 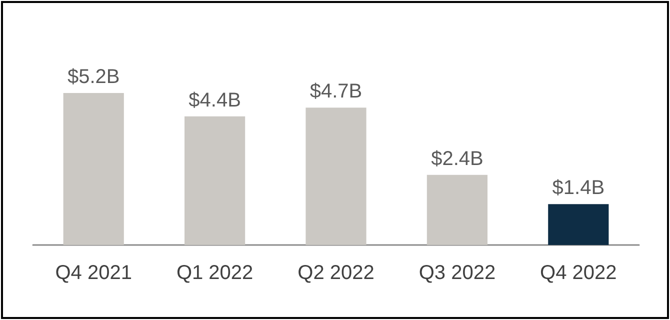 What do you see at coordinates (215, 273) in the screenshot?
I see `x-tick-label: Q1 2022` at bounding box center [215, 273].